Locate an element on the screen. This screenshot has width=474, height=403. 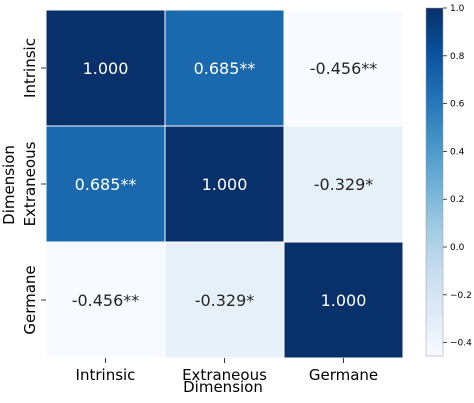
x-tick-label: Intrinsic is located at coordinates (106, 375).